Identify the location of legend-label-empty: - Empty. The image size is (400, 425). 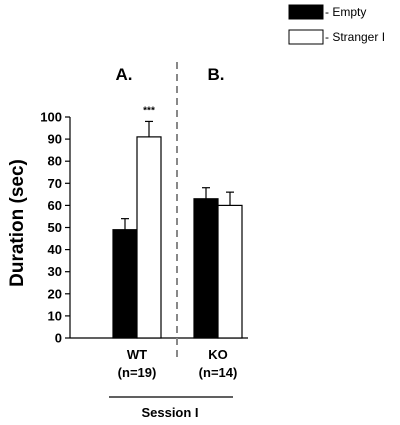
(345, 12).